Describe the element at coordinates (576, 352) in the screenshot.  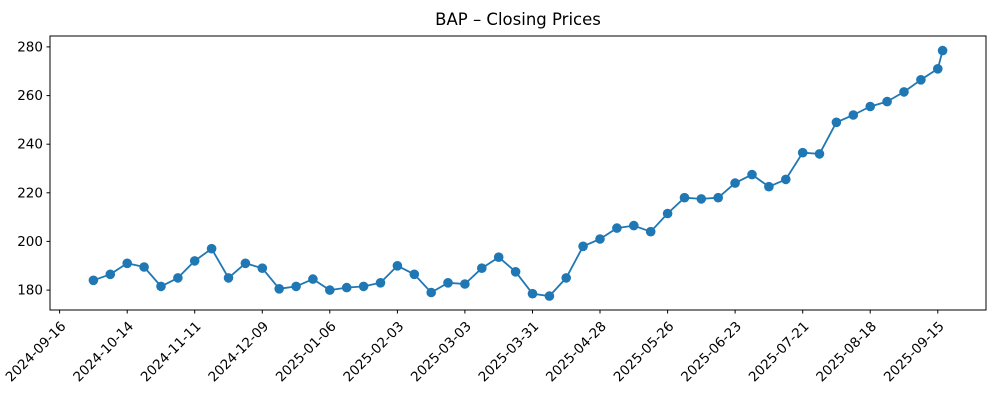
I see `x-tick-label: 2025-04-28` at that location.